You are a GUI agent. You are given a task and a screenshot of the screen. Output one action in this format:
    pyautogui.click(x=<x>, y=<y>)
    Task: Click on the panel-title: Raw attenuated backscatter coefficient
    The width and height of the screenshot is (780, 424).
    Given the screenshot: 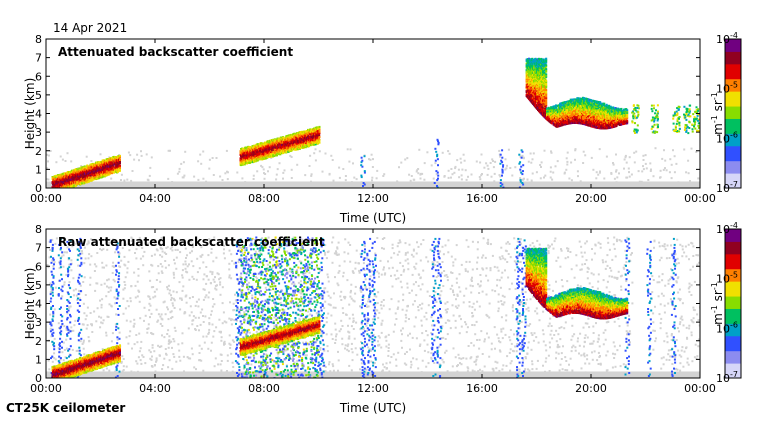 What is the action you would take?
    pyautogui.click(x=191, y=242)
    